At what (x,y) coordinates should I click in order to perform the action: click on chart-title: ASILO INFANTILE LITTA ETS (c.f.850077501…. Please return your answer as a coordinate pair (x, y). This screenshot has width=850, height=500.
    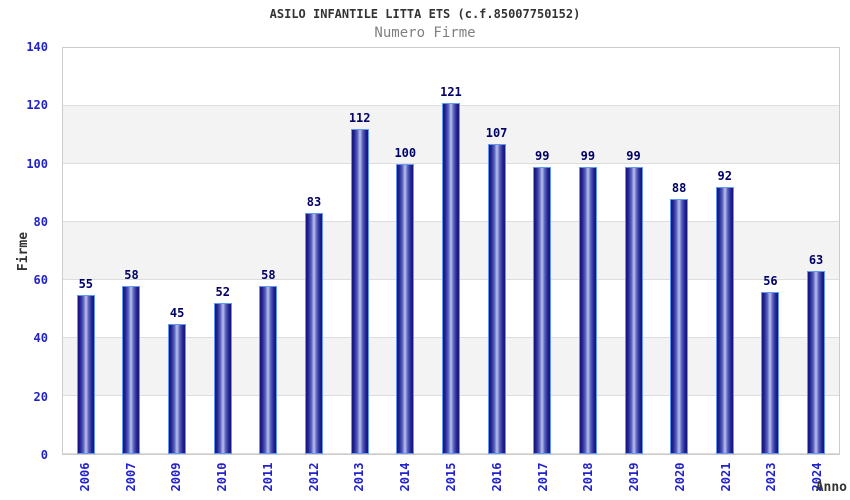
    Looking at the image, I should click on (425, 14).